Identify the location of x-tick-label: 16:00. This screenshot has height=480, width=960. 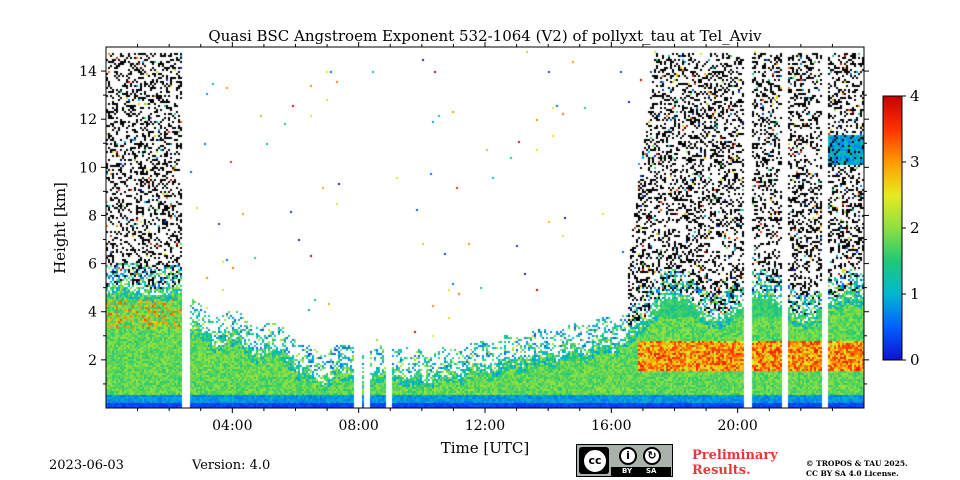
(611, 426).